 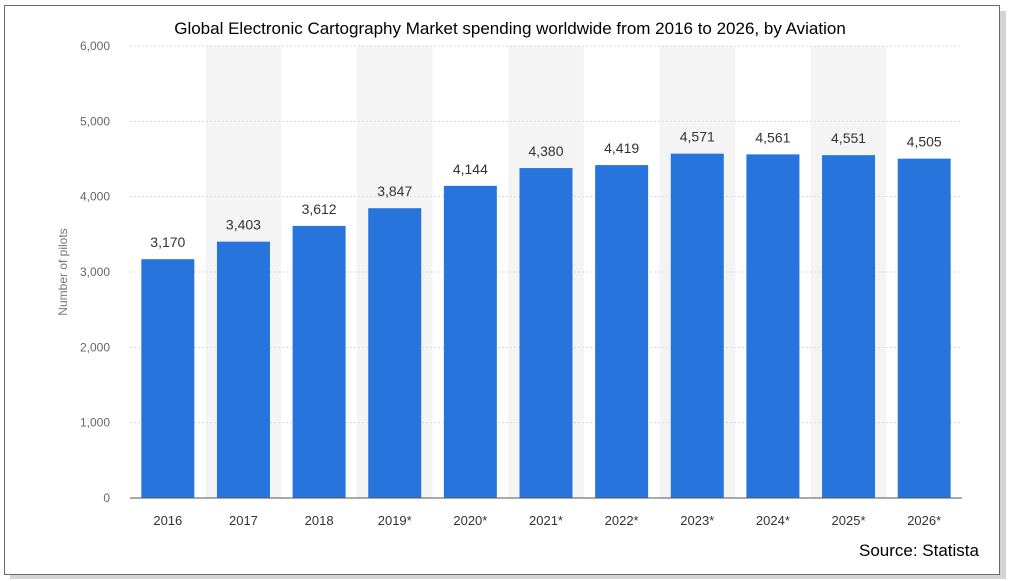 I want to click on data-label: 3,847, so click(x=394, y=191).